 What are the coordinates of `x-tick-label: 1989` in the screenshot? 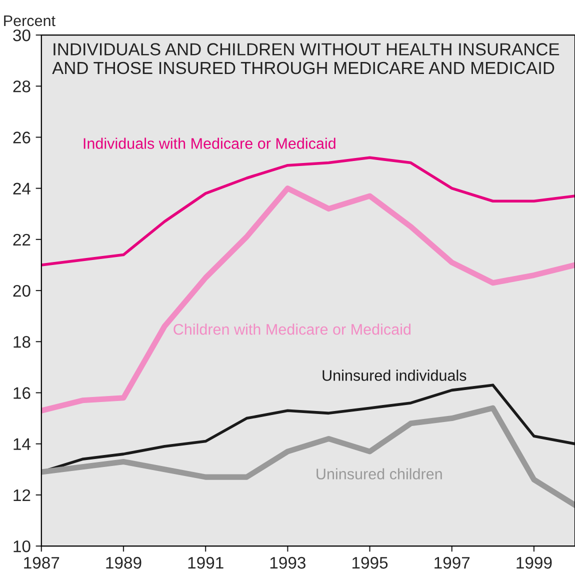 It's located at (124, 562).